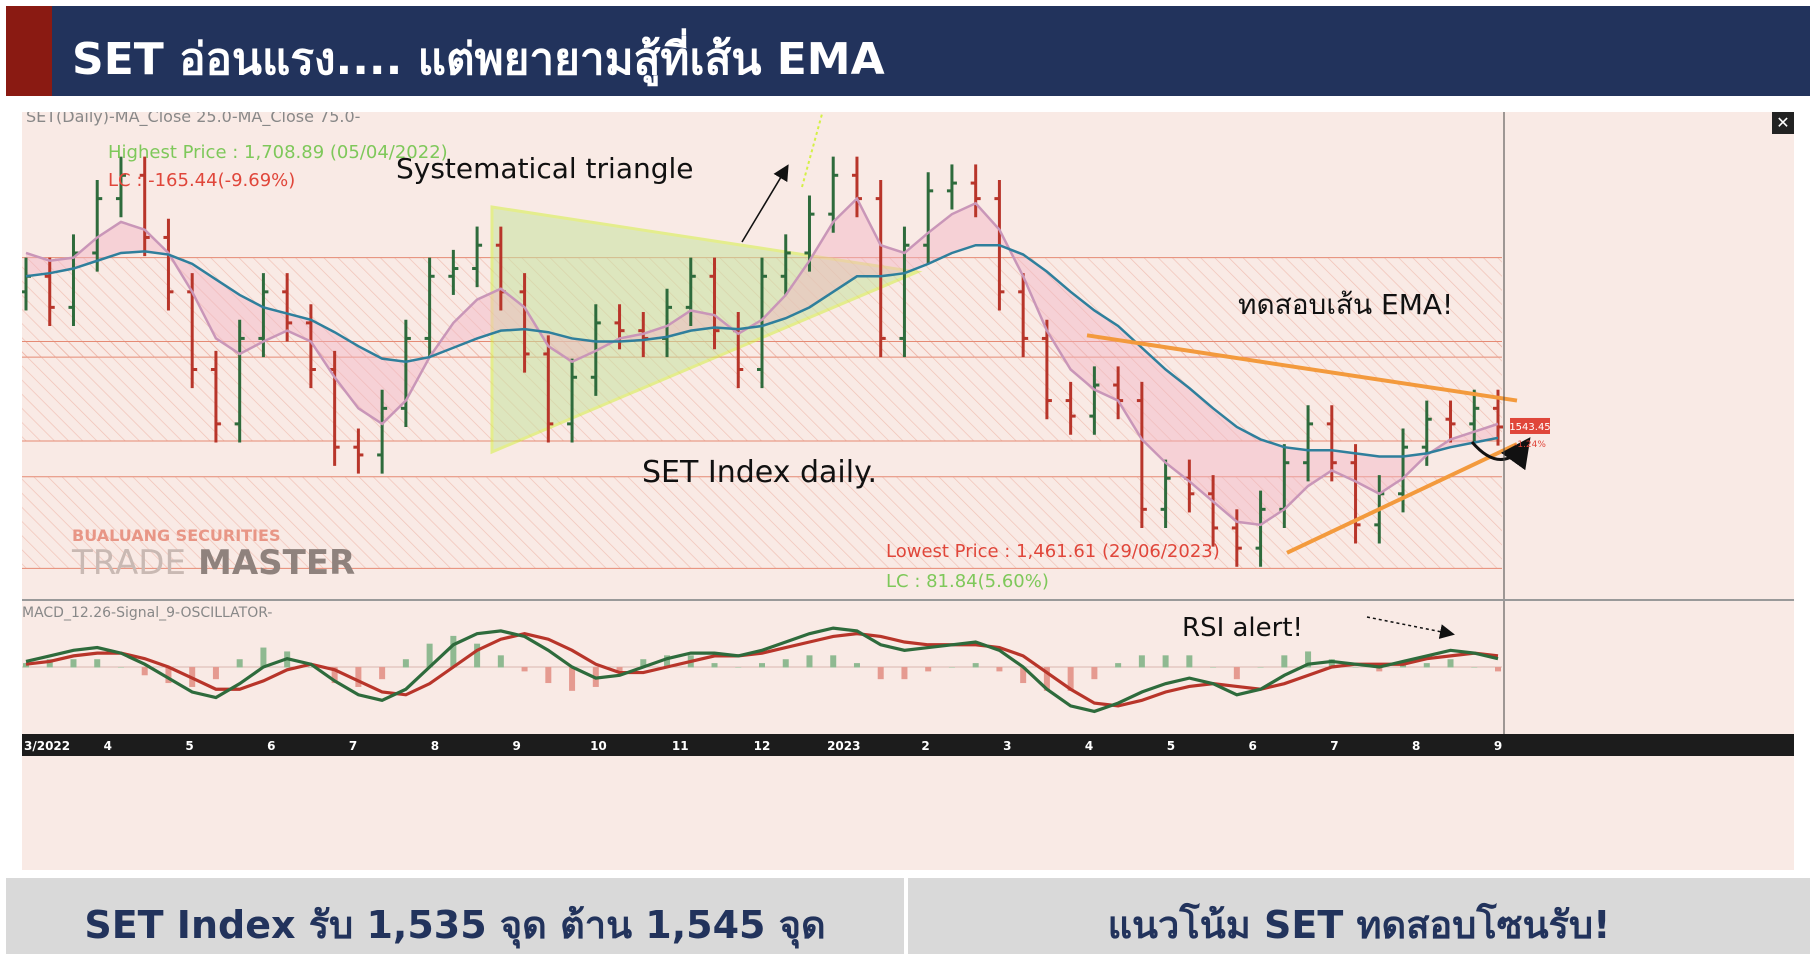 Image resolution: width=1816 pixels, height=955 pixels. What do you see at coordinates (759, 472) in the screenshot?
I see `index-annotation: SET Index daily.` at bounding box center [759, 472].